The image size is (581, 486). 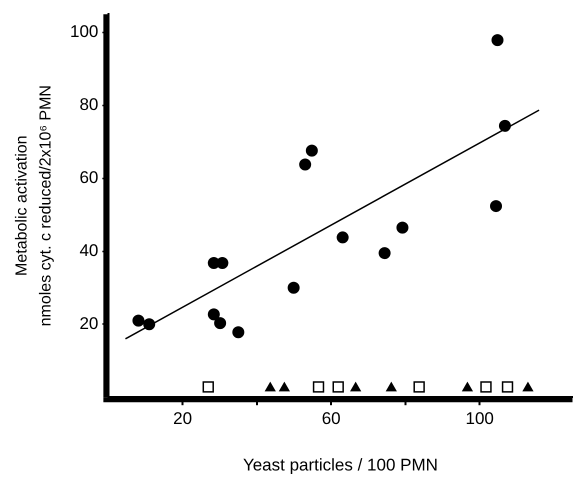 What do you see at coordinates (88, 178) in the screenshot?
I see `y-tick-label: 60` at bounding box center [88, 178].